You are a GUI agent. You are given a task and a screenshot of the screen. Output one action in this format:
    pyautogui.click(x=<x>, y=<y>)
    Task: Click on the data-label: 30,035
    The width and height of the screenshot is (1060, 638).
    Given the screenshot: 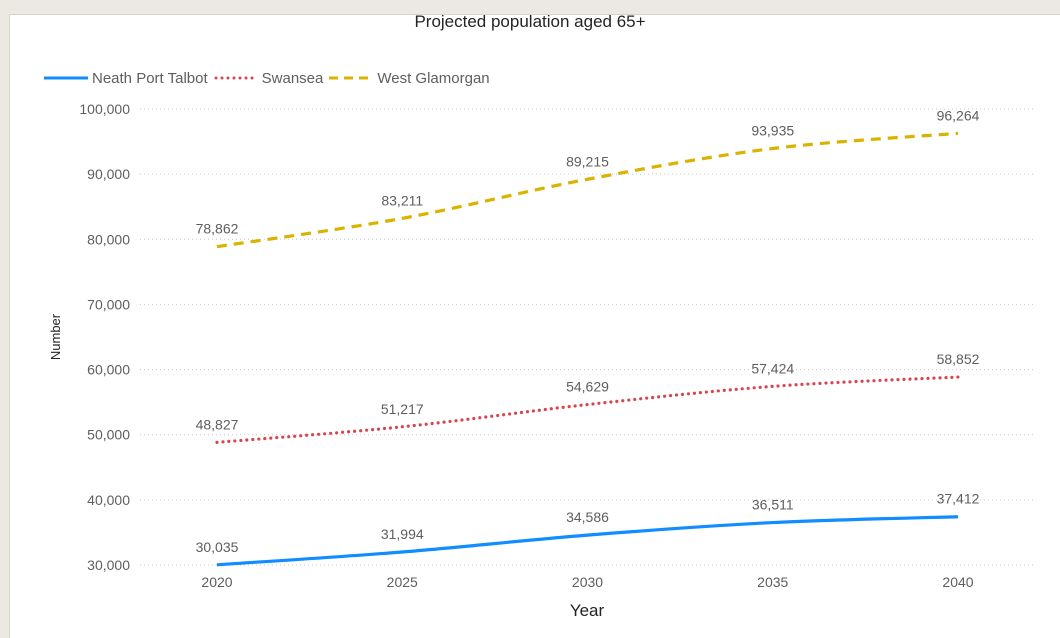 What is the action you would take?
    pyautogui.click(x=217, y=547)
    